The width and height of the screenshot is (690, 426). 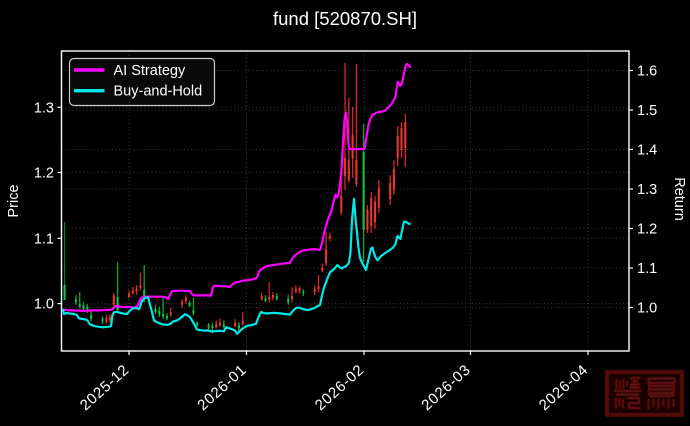 I want to click on svg-text: AI Strategy, so click(x=150, y=71).